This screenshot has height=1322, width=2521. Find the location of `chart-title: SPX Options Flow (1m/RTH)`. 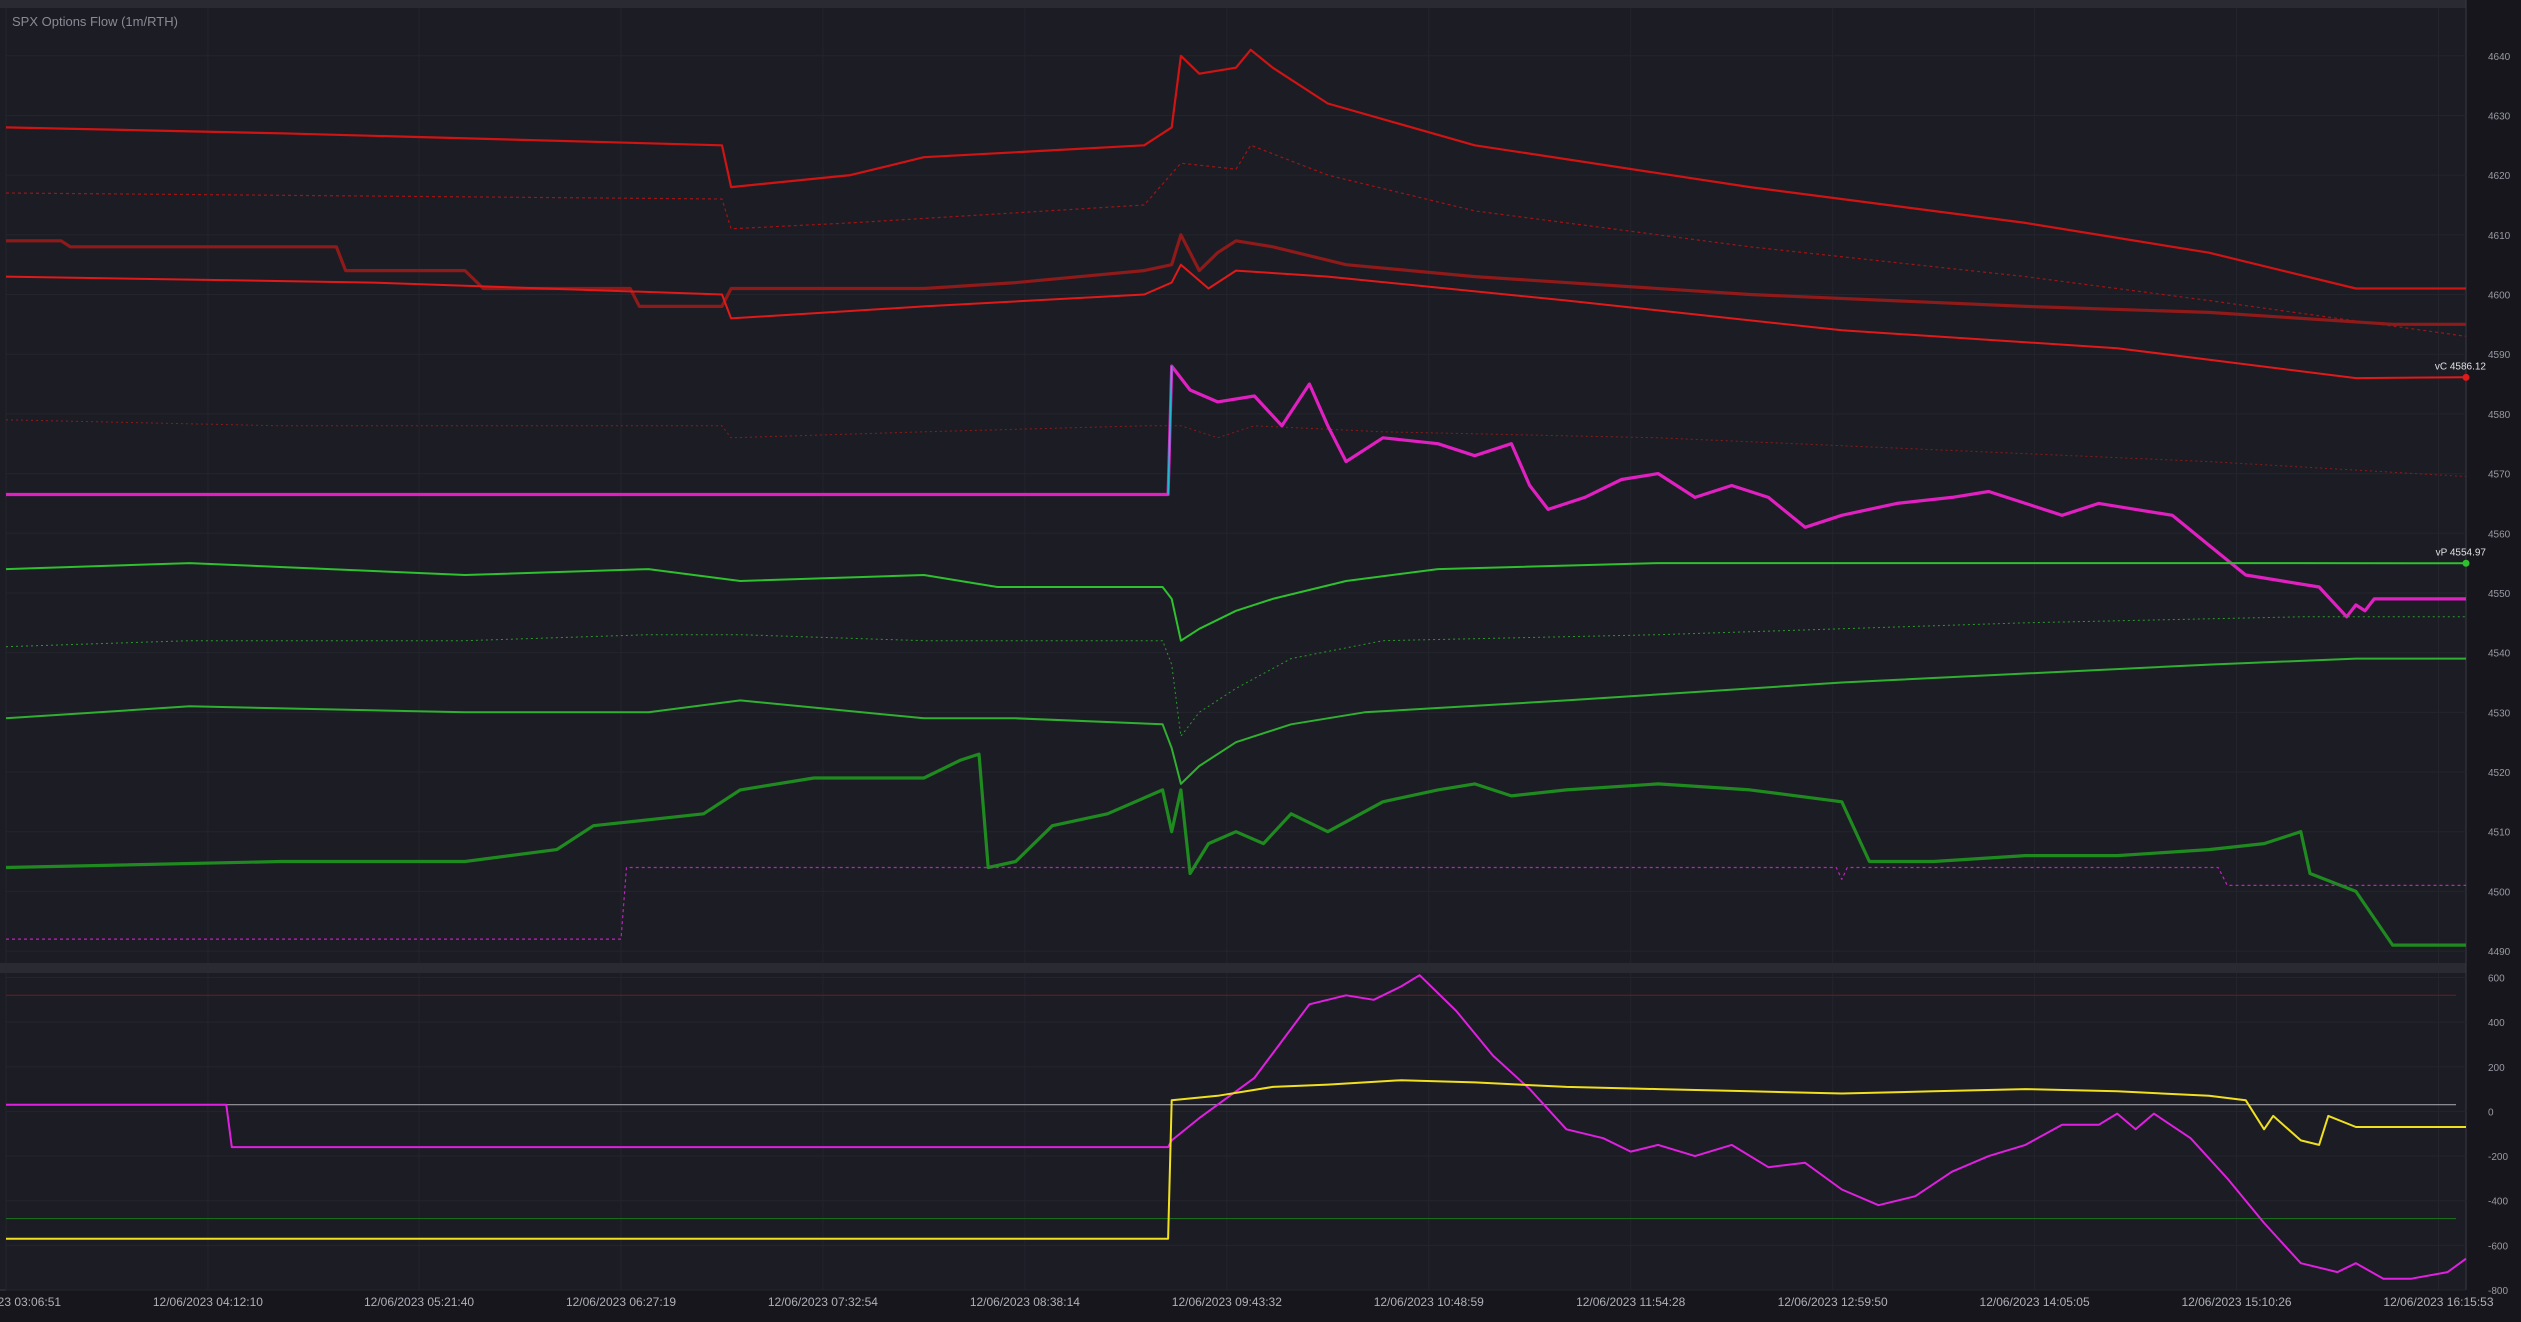

chart-title: SPX Options Flow (1m/RTH) is located at coordinates (95, 21).